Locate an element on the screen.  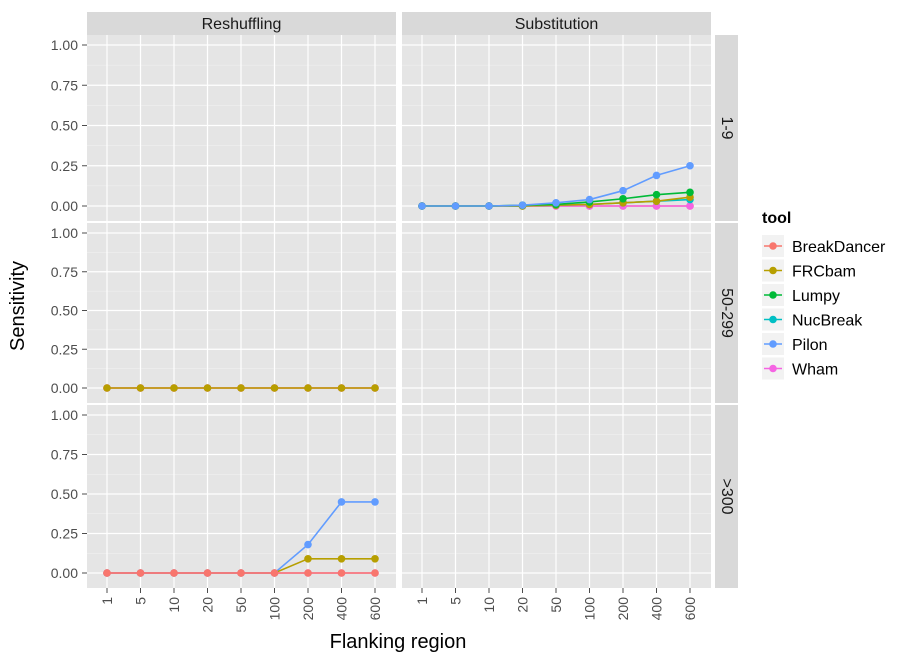
row-strip-label: >300 is located at coordinates (726, 496).